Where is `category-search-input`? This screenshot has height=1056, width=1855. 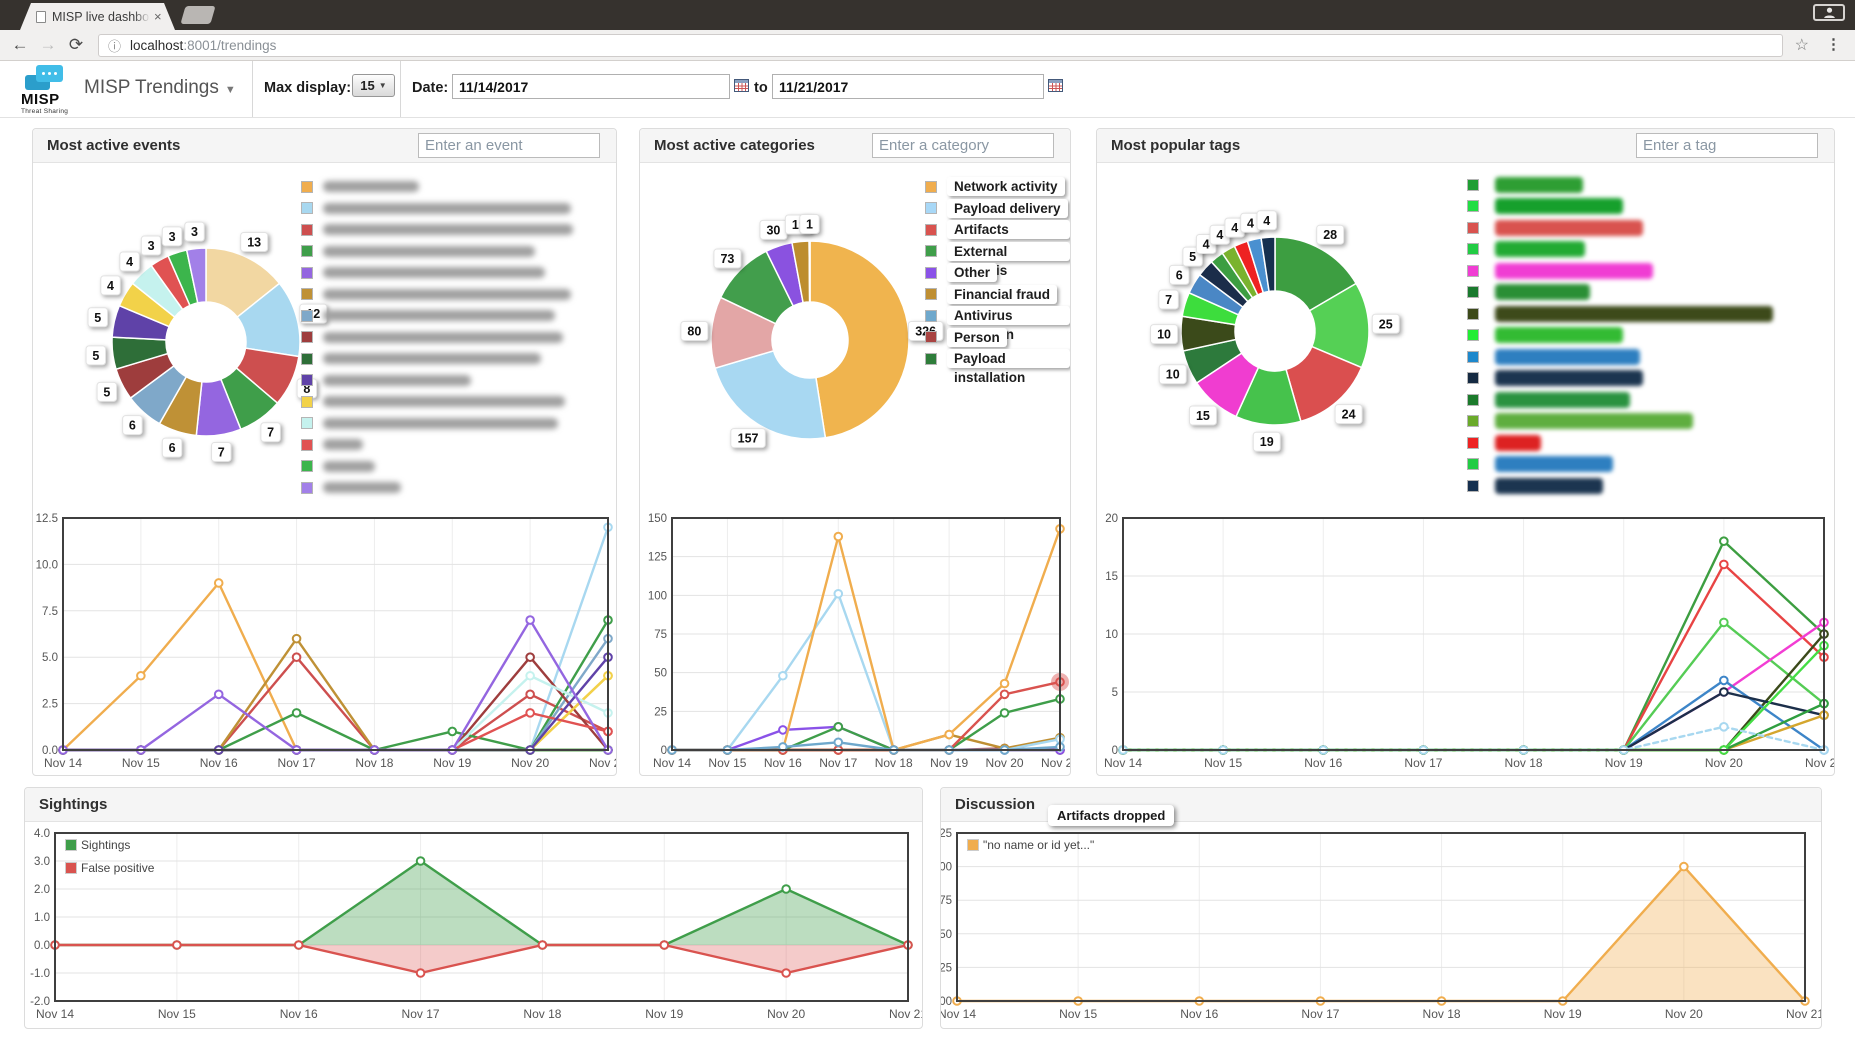
category-search-input is located at coordinates (963, 145).